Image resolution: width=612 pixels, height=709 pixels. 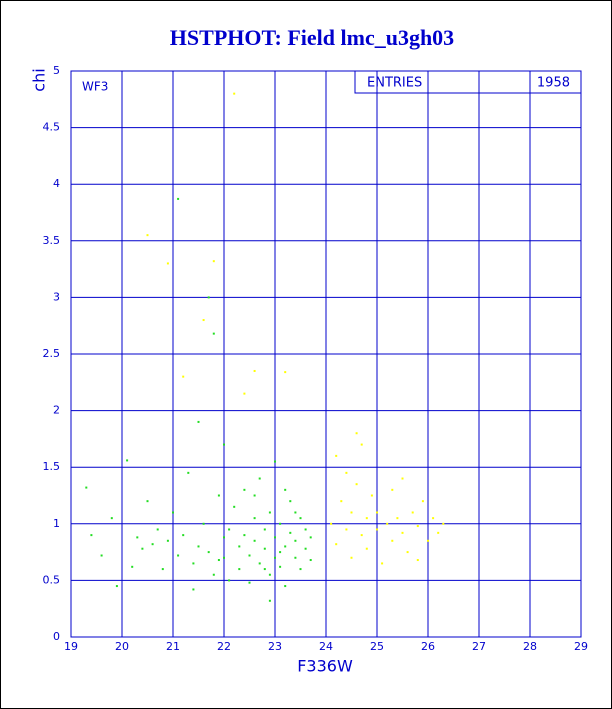 I want to click on x-axis-label: F336W, so click(x=325, y=666).